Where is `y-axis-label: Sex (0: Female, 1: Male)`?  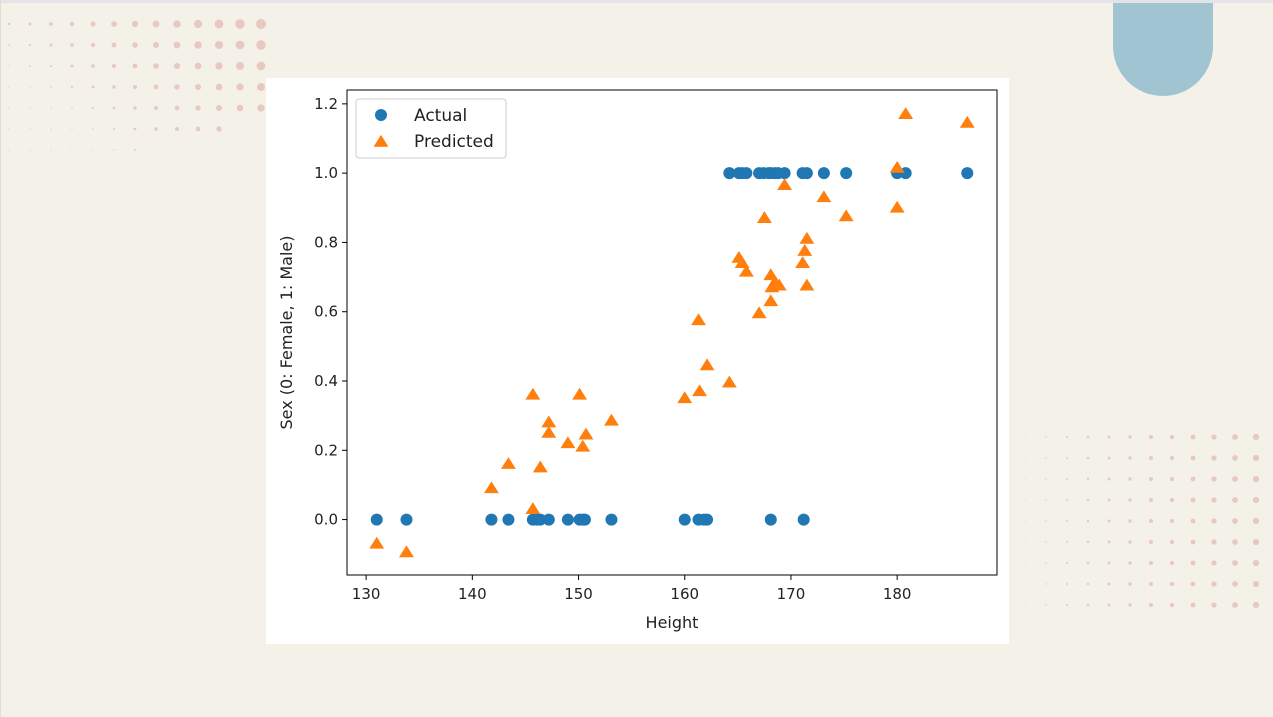
y-axis-label: Sex (0: Female, 1: Male) is located at coordinates (286, 333).